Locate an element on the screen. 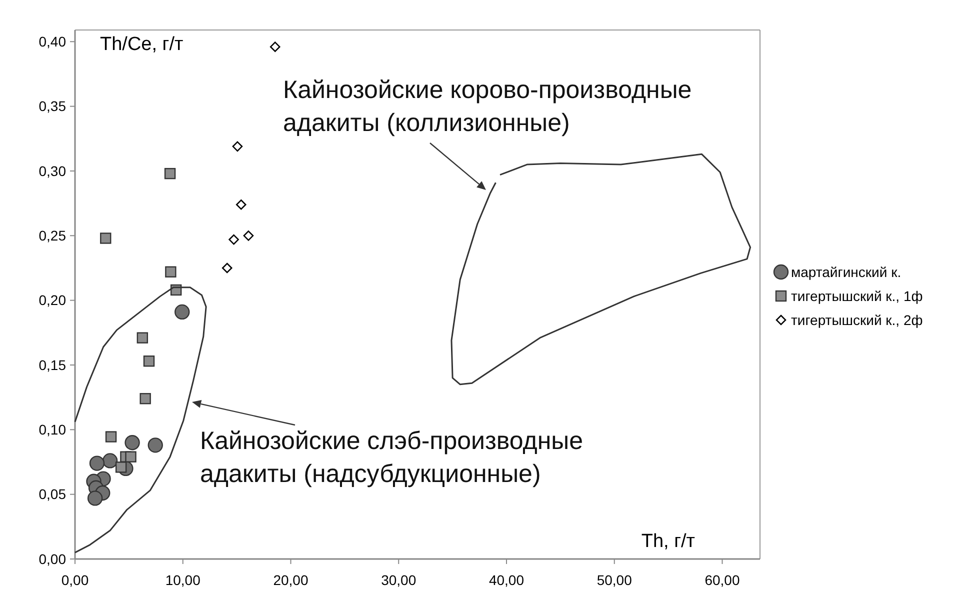  x-axis-title: Th, г/т is located at coordinates (668, 541).